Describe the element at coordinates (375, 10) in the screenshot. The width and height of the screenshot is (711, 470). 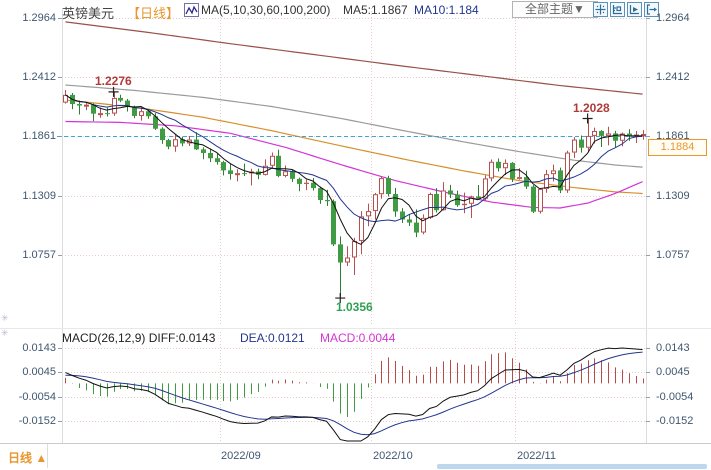
I see `ma5-value-label: MA5:1.1867` at that location.